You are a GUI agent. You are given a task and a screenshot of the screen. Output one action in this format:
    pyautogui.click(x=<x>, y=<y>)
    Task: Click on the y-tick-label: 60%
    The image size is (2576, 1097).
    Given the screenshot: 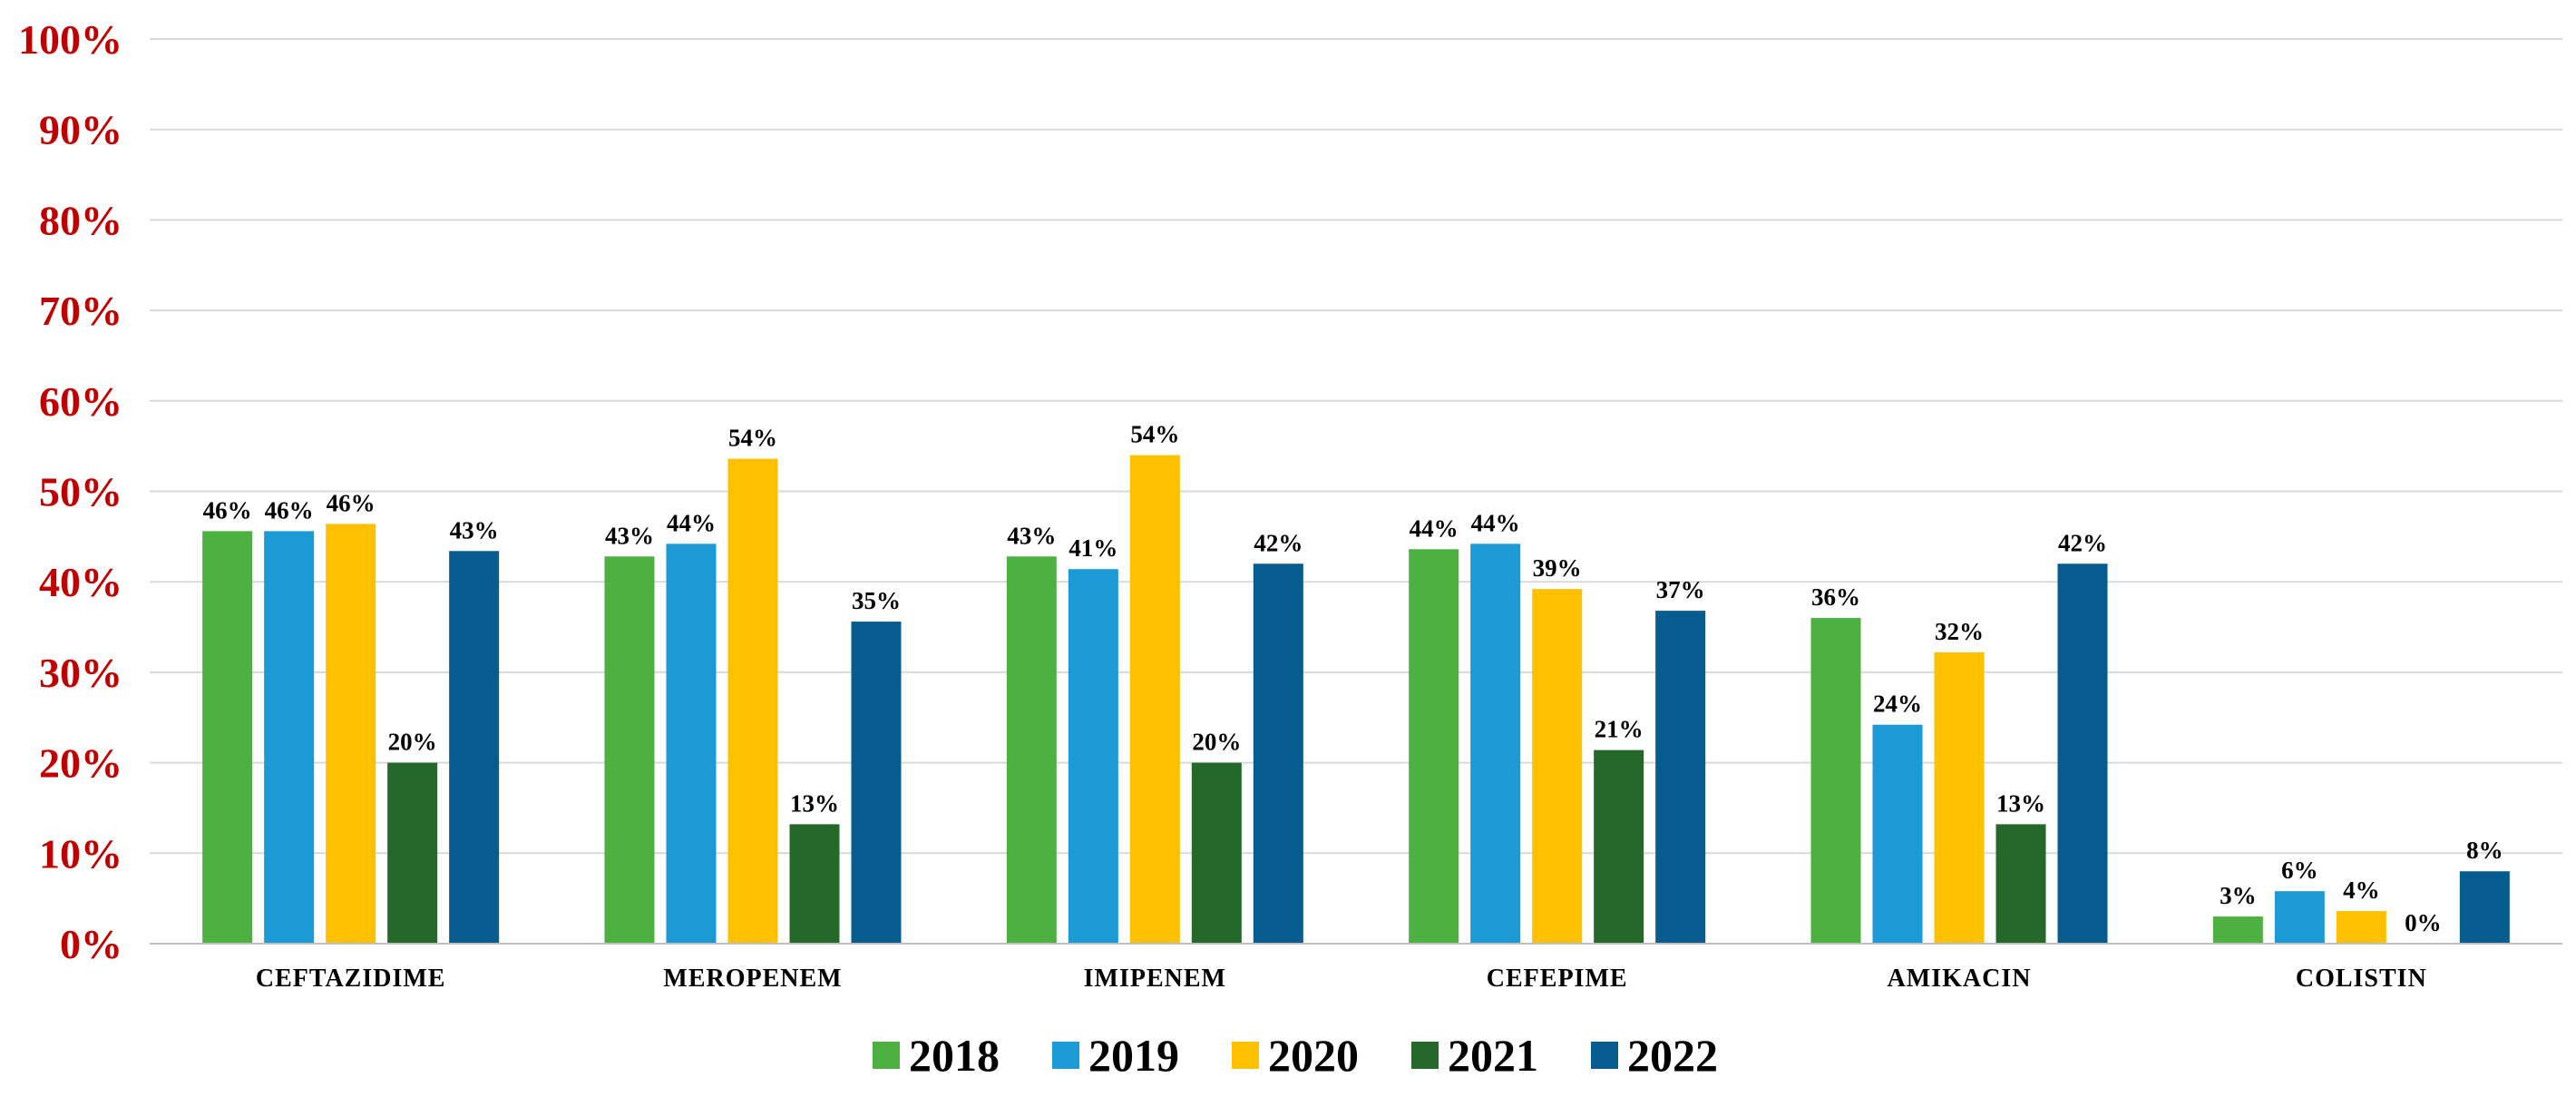 What is the action you would take?
    pyautogui.click(x=80, y=402)
    